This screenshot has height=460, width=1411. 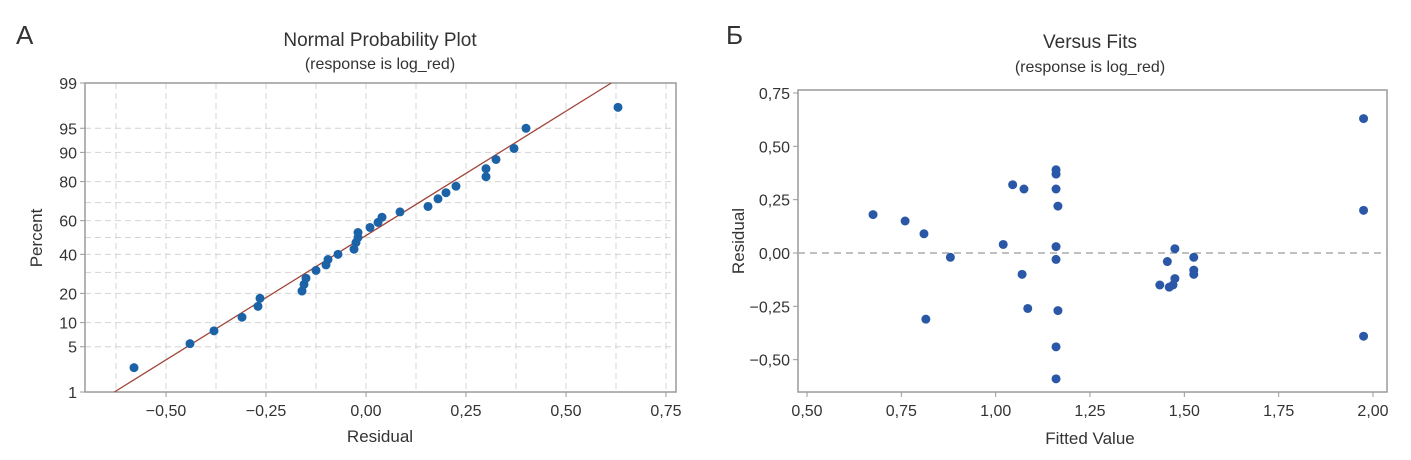 I want to click on y-tick-label: 5, so click(x=72, y=348).